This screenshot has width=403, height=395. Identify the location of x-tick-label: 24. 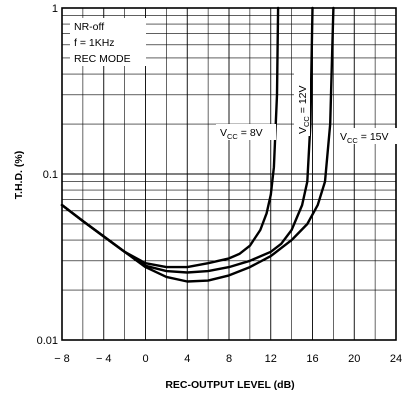
(396, 359).